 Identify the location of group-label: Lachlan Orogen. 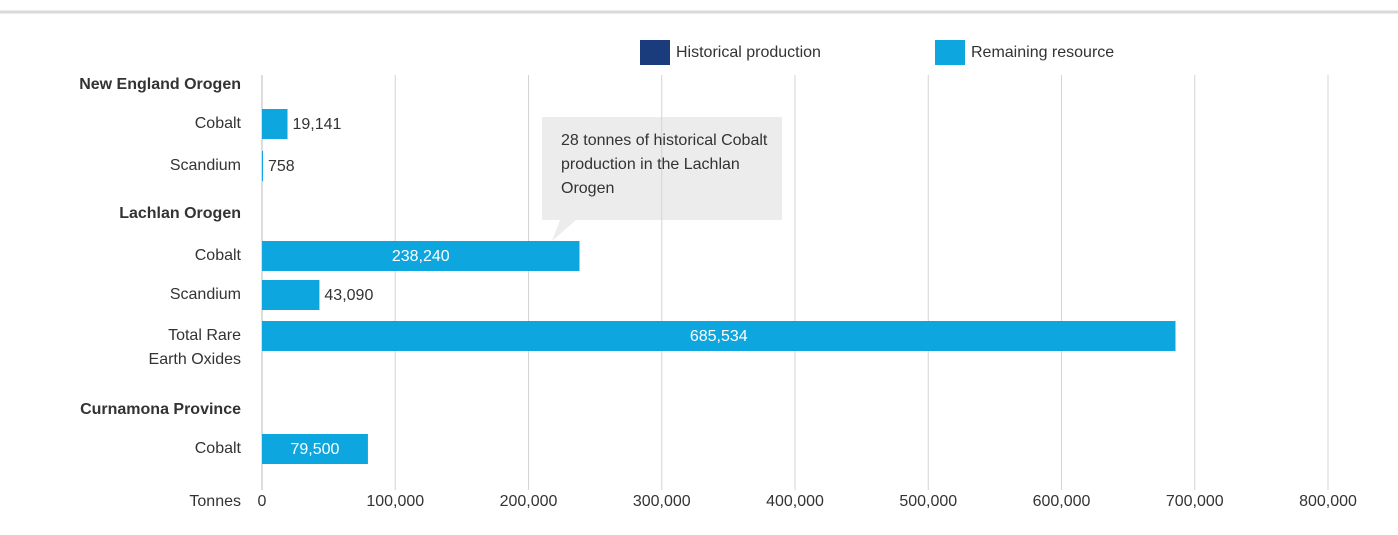
(180, 213).